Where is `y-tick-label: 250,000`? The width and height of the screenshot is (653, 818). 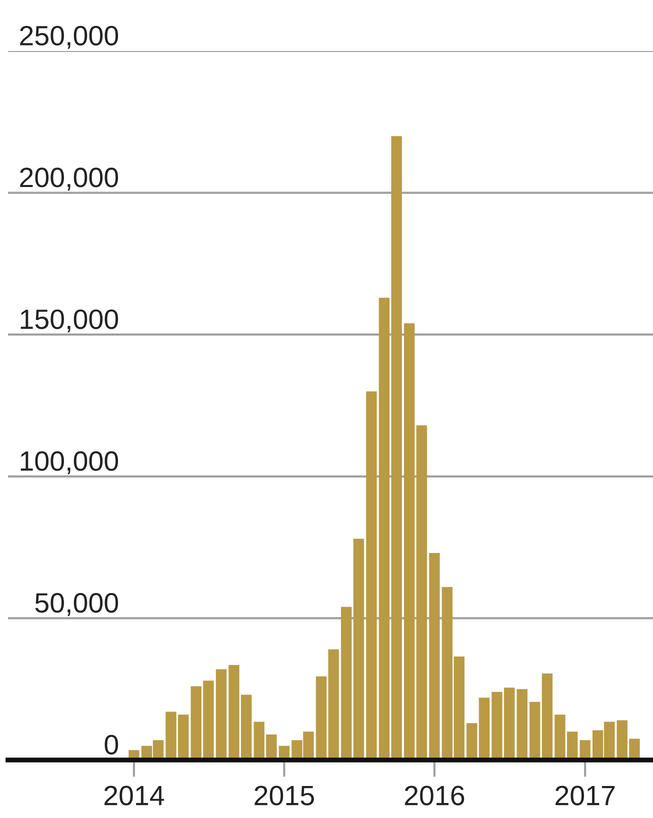 y-tick-label: 250,000 is located at coordinates (69, 37).